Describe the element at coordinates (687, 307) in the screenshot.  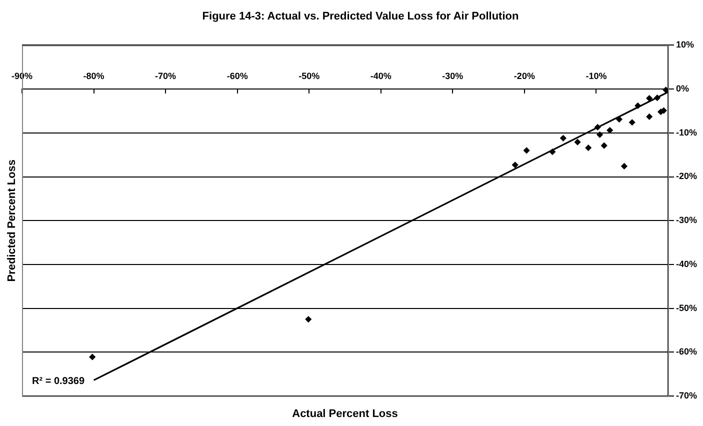
I see `y-tick-label: -50%` at that location.